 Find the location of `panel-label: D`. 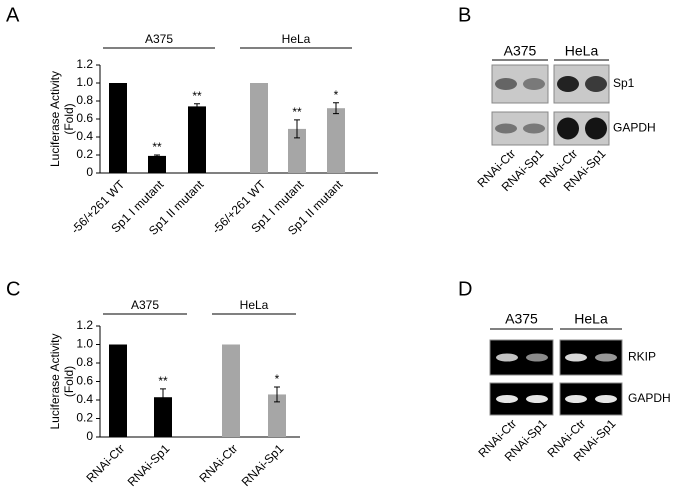

panel-label: D is located at coordinates (465, 289).